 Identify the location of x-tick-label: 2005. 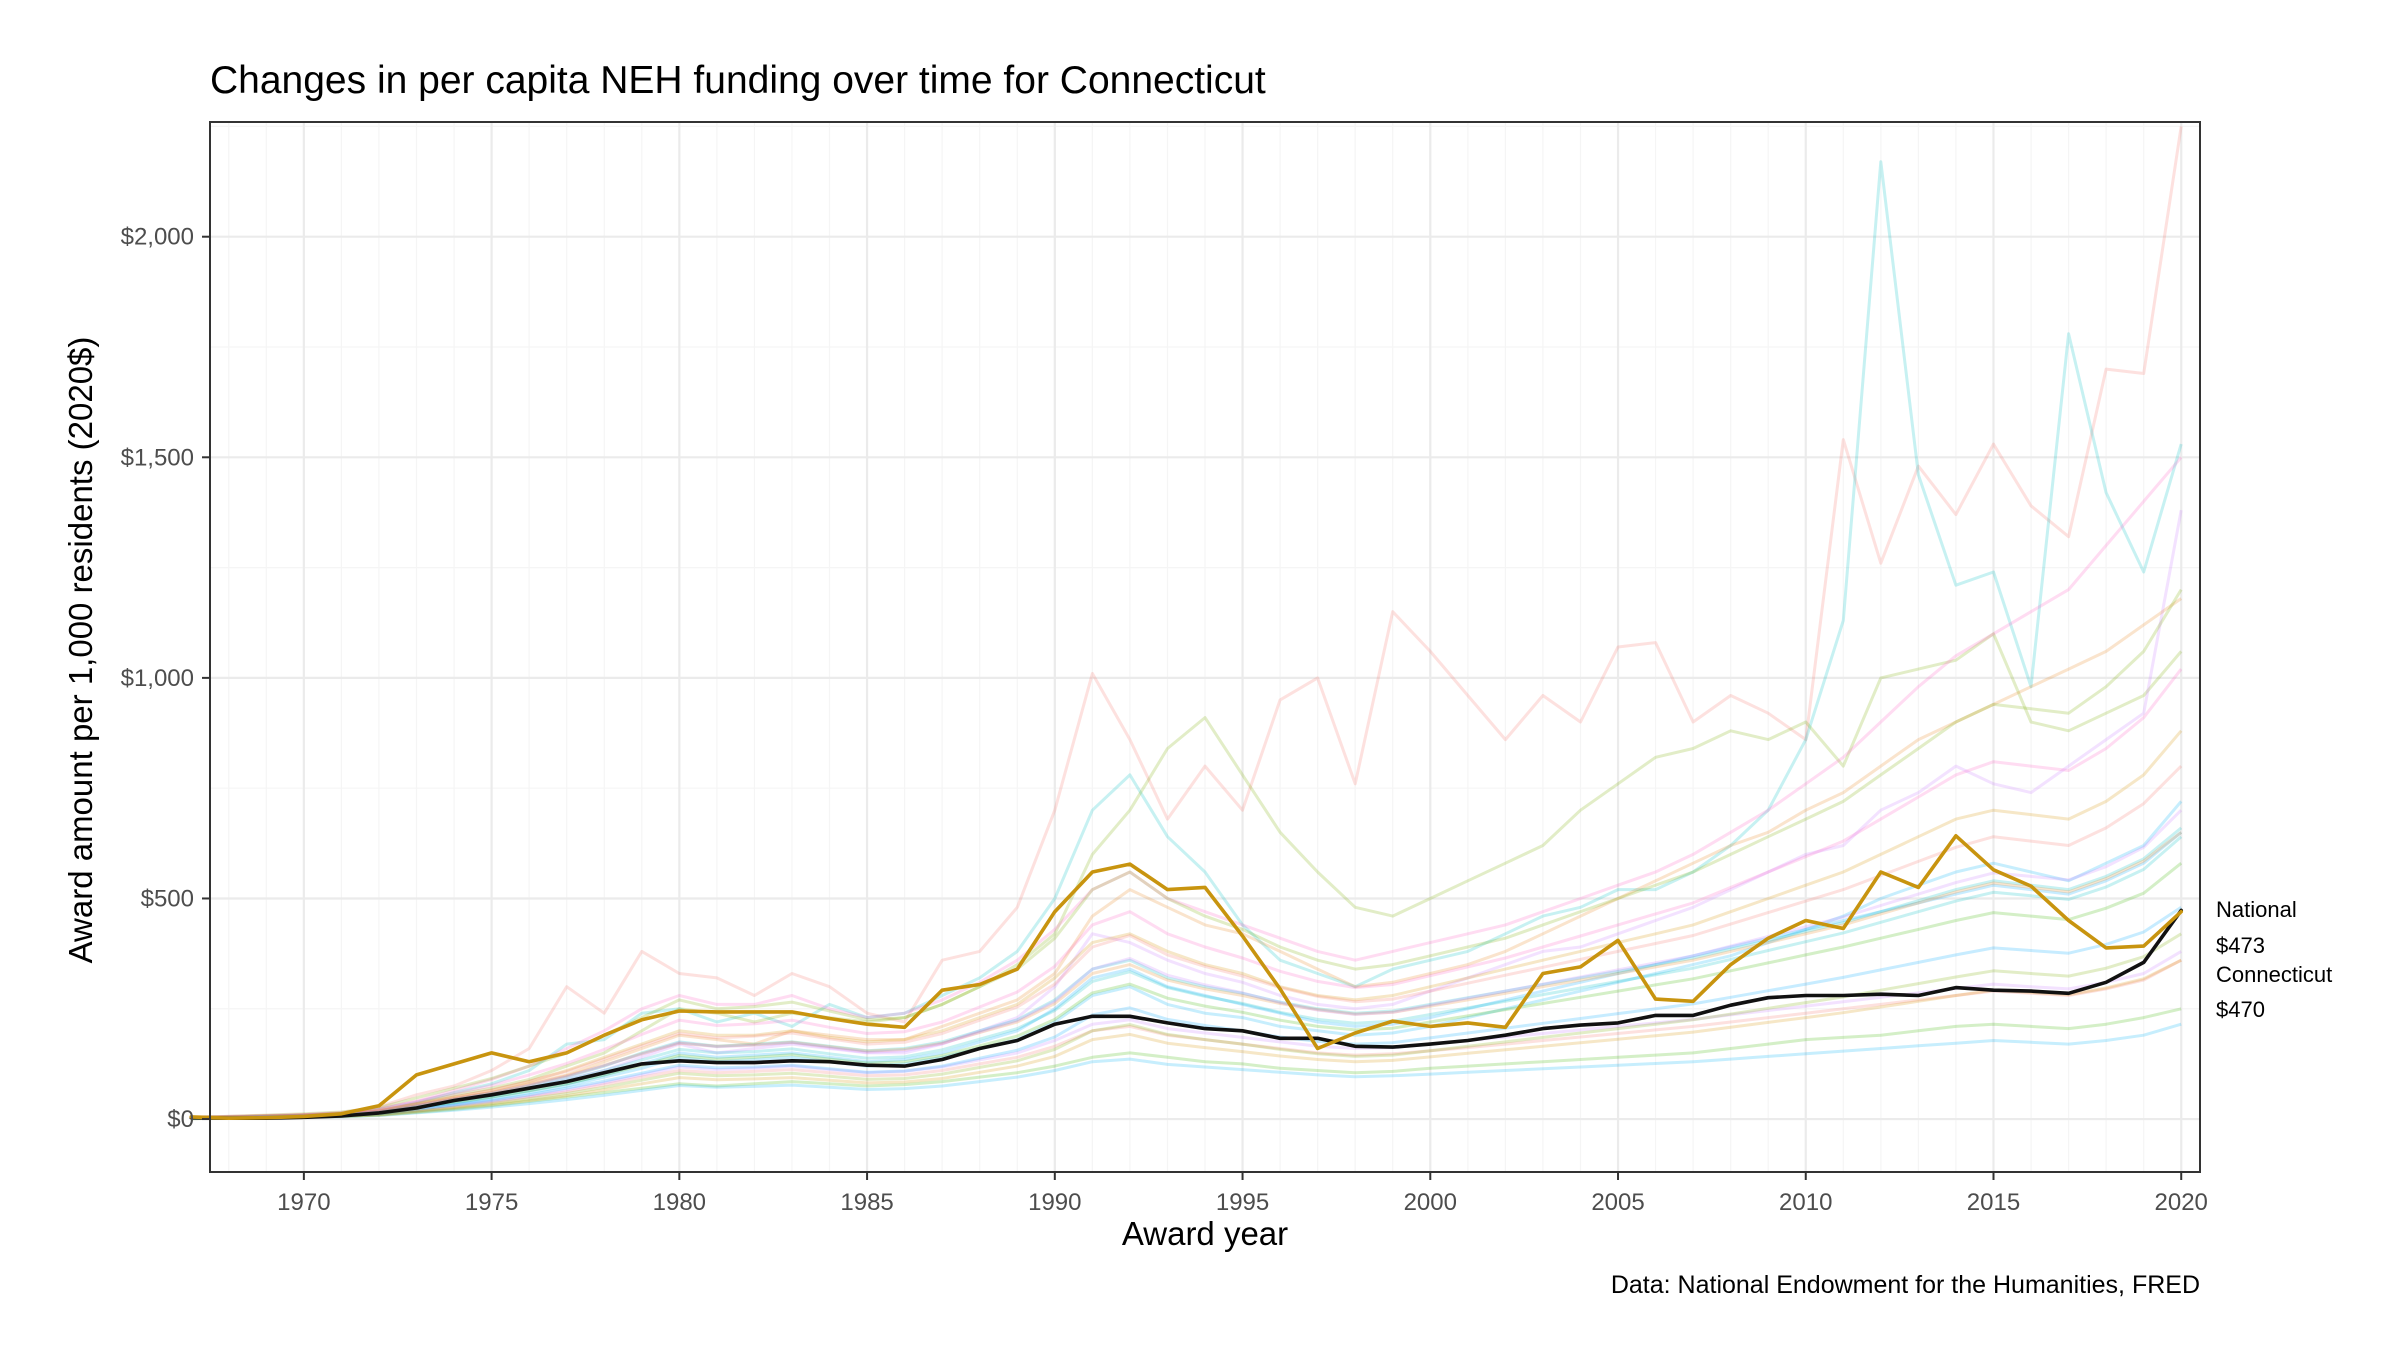
(1617, 1202).